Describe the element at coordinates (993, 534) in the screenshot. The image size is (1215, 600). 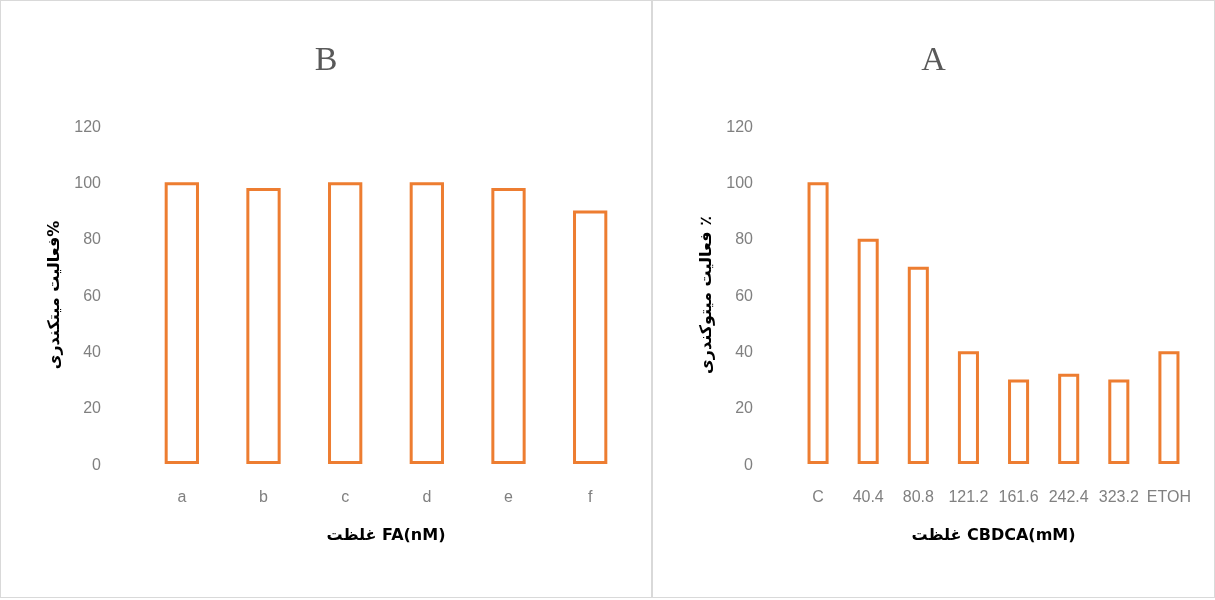
I see `x-axis-title: غلظت CBDCA(mM)` at that location.